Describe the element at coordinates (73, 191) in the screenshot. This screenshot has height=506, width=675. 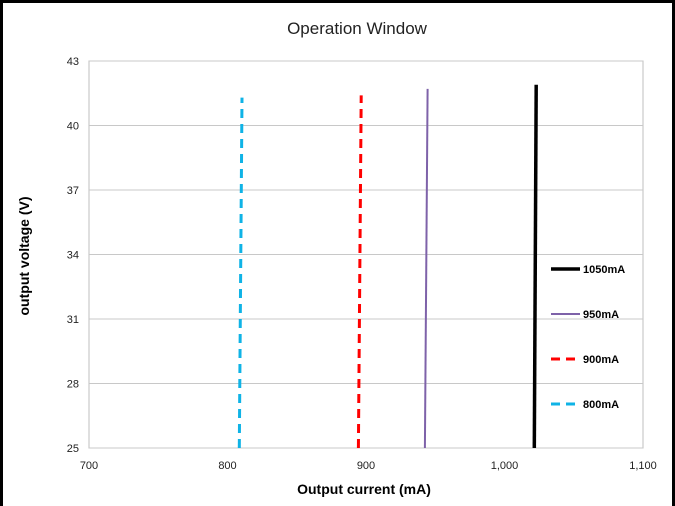
I see `y-tick-label: 37` at that location.